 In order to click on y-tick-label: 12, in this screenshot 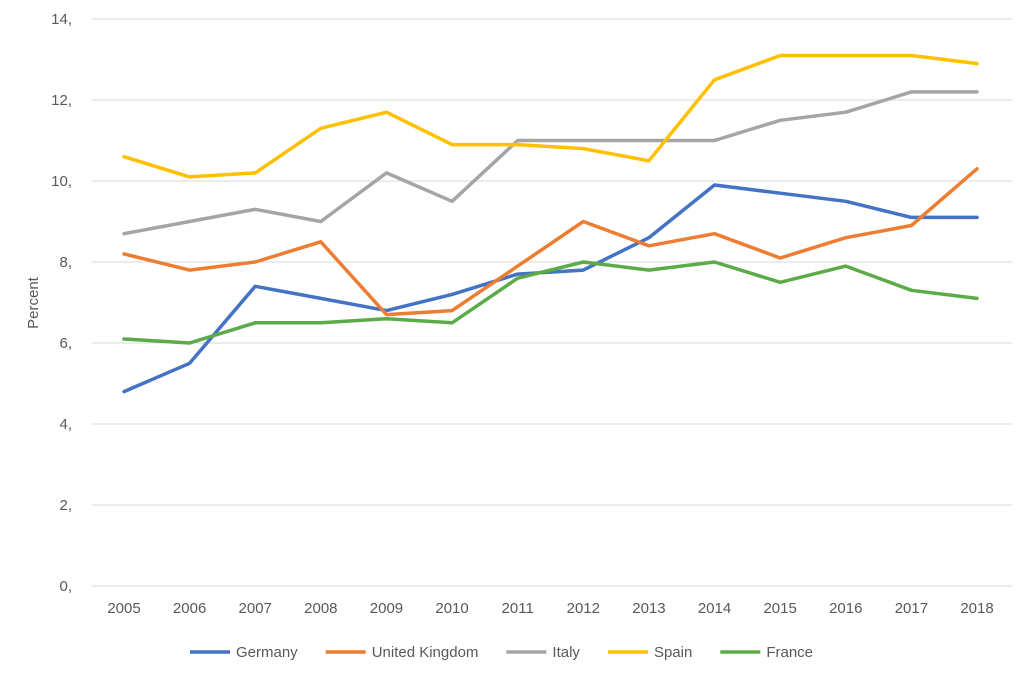, I will do `click(61, 100)`.